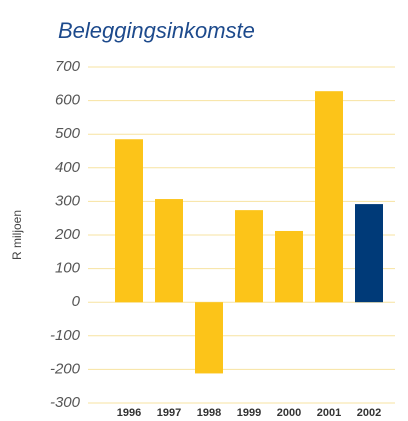 The image size is (408, 421). What do you see at coordinates (68, 268) in the screenshot?
I see `y-tick-label: 100` at bounding box center [68, 268].